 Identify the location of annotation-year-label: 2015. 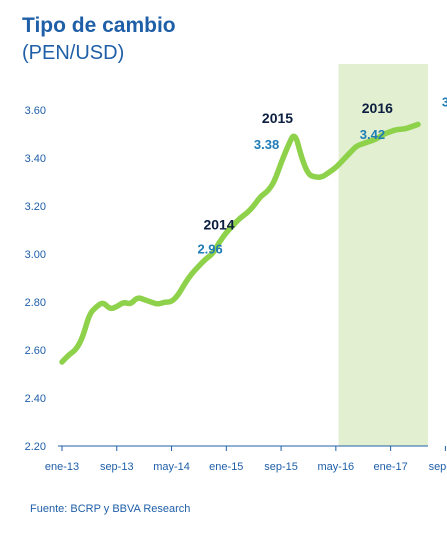
(277, 118).